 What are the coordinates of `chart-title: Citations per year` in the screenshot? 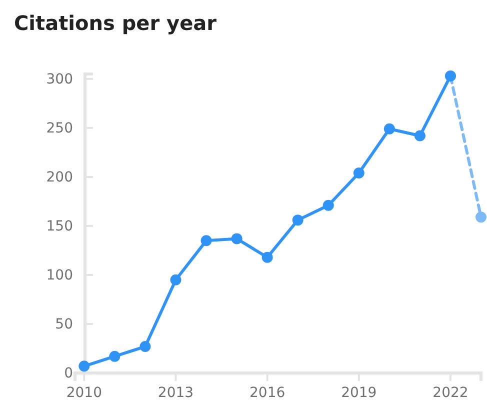 It's located at (115, 23).